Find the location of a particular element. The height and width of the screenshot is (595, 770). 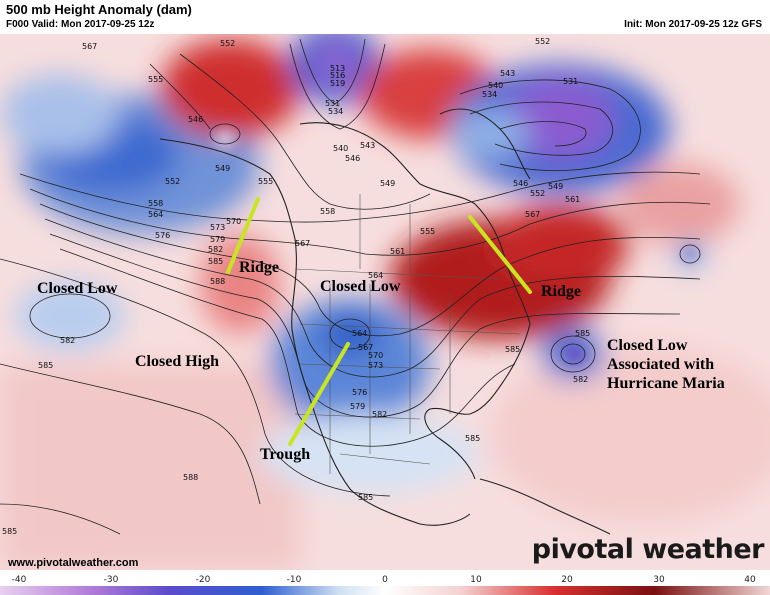

label-567-tr: 567 is located at coordinates (365, 347).